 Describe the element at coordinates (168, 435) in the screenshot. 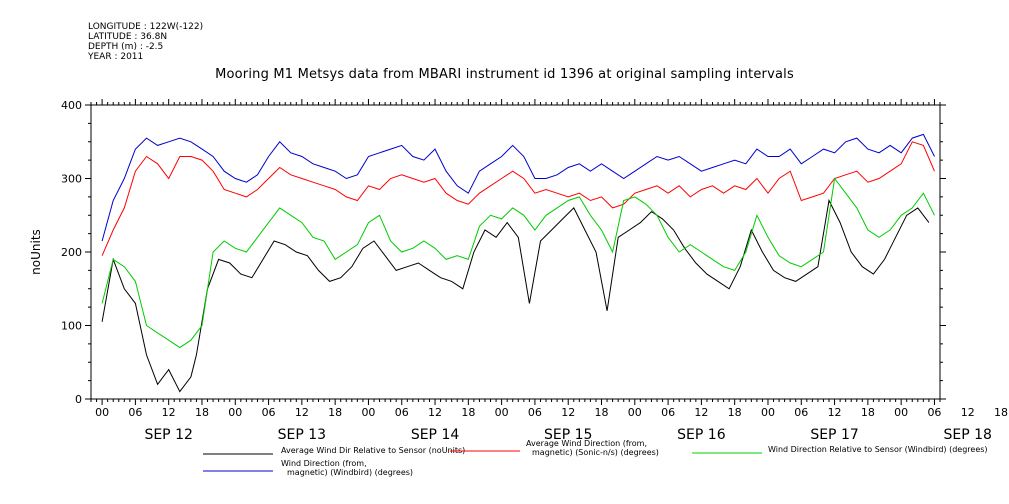

I see `x-day-label: SEP 12` at that location.